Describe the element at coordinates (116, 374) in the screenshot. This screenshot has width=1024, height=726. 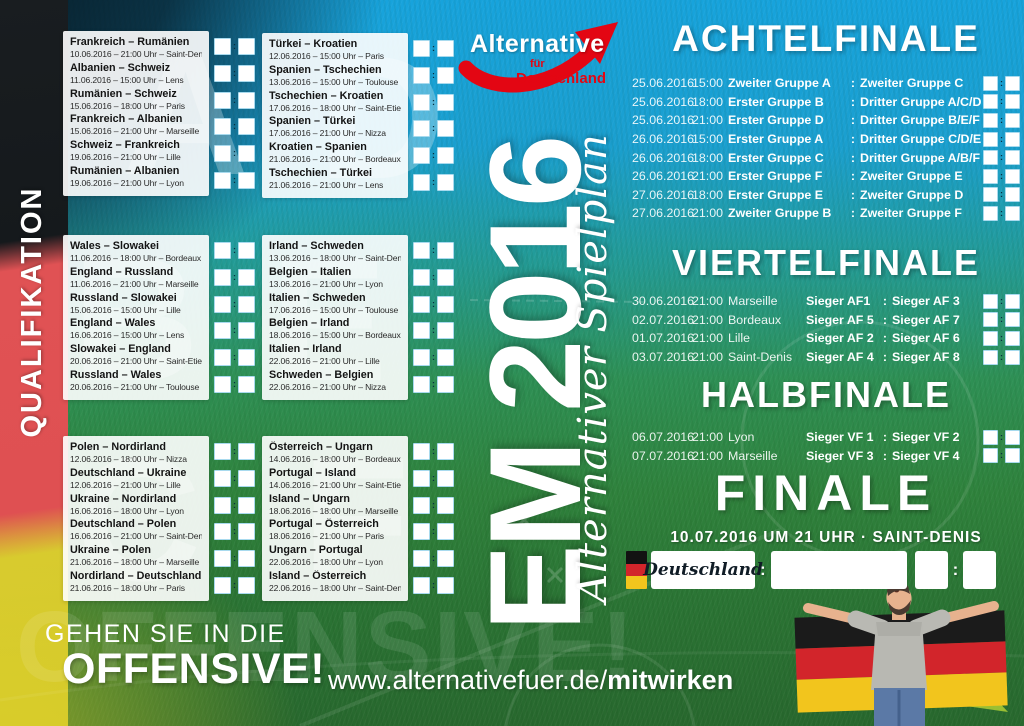
I see `match-teams: Russland – Wales` at that location.